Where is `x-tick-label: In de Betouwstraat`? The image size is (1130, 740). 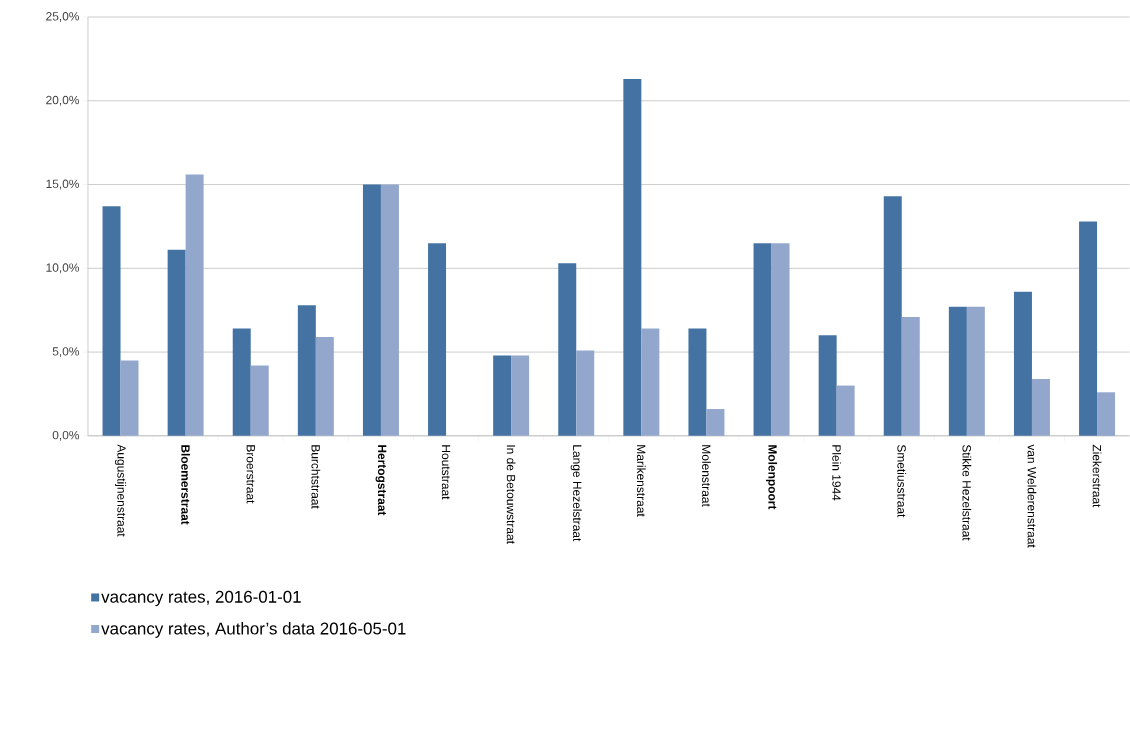
x-tick-label: In de Betouwstraat is located at coordinates (511, 495).